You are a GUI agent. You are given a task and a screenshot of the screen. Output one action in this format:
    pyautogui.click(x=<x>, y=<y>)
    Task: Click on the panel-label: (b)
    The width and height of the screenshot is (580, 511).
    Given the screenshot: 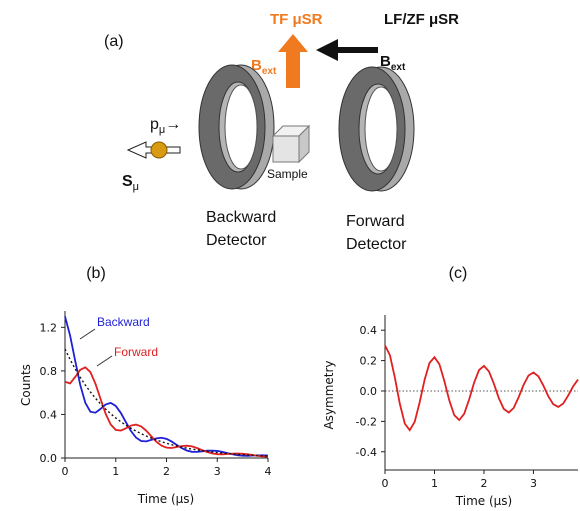 What is the action you would take?
    pyautogui.click(x=96, y=273)
    